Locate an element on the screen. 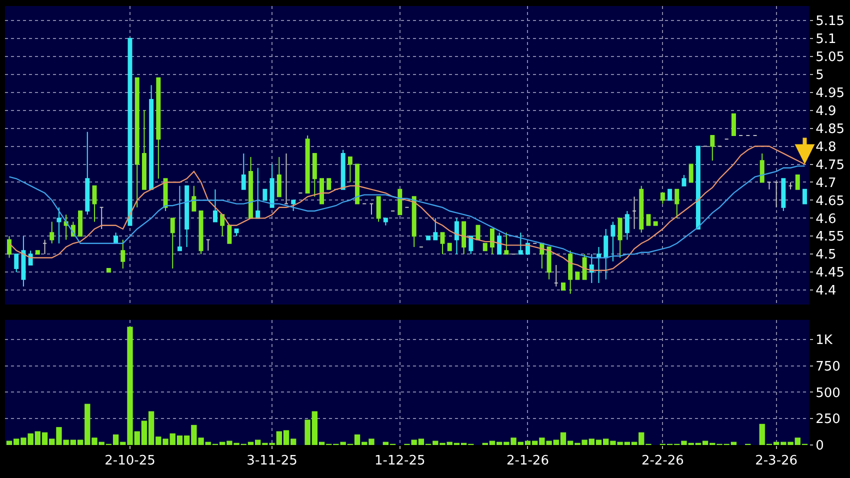 This screenshot has height=478, width=850. y-tick-label: 4.4 is located at coordinates (826, 291).